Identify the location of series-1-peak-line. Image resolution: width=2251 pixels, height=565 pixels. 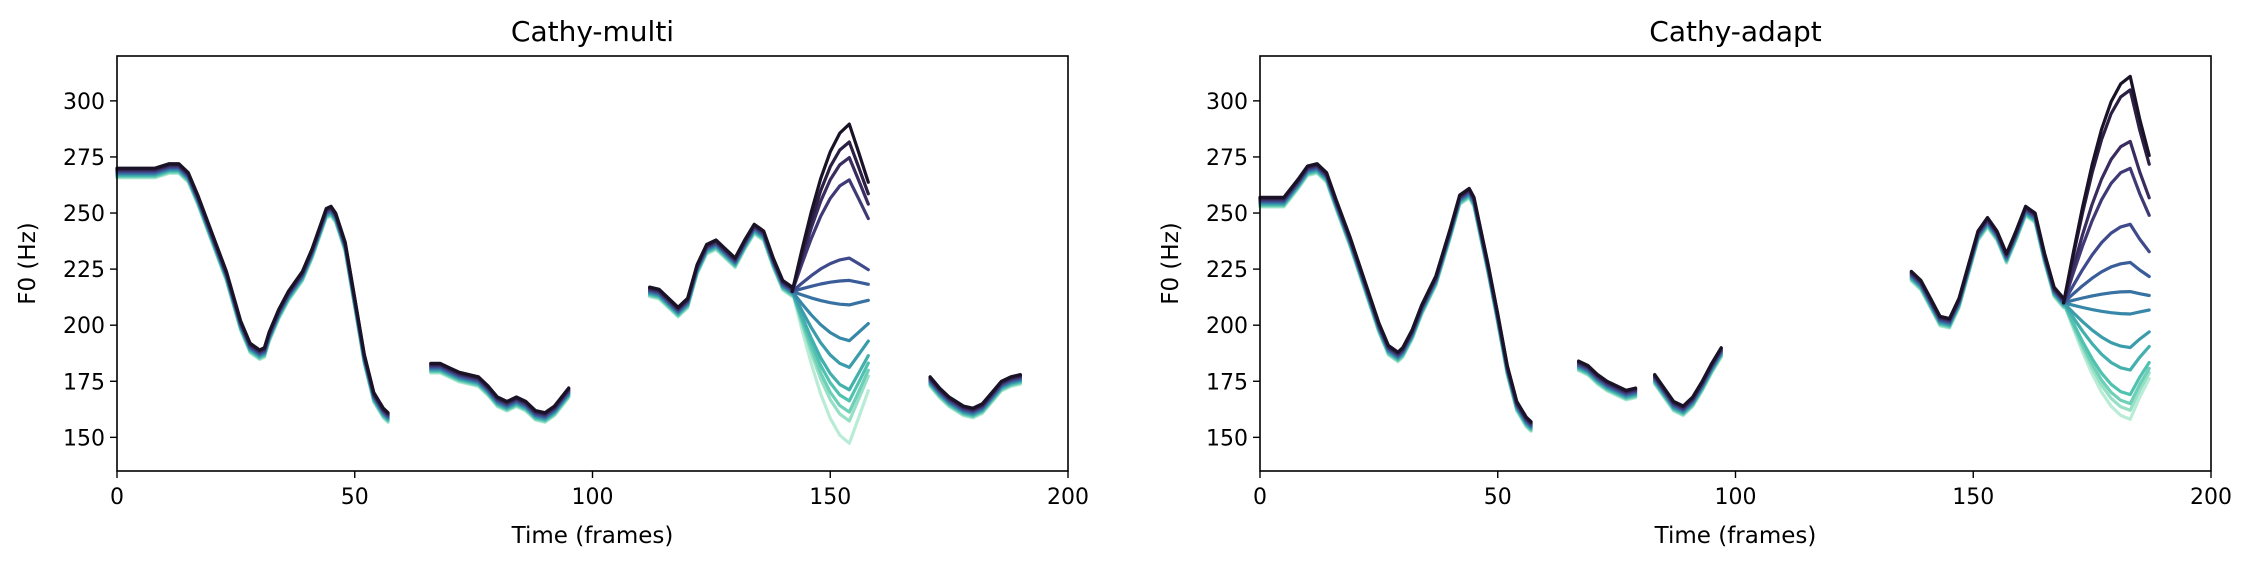
(830, 367).